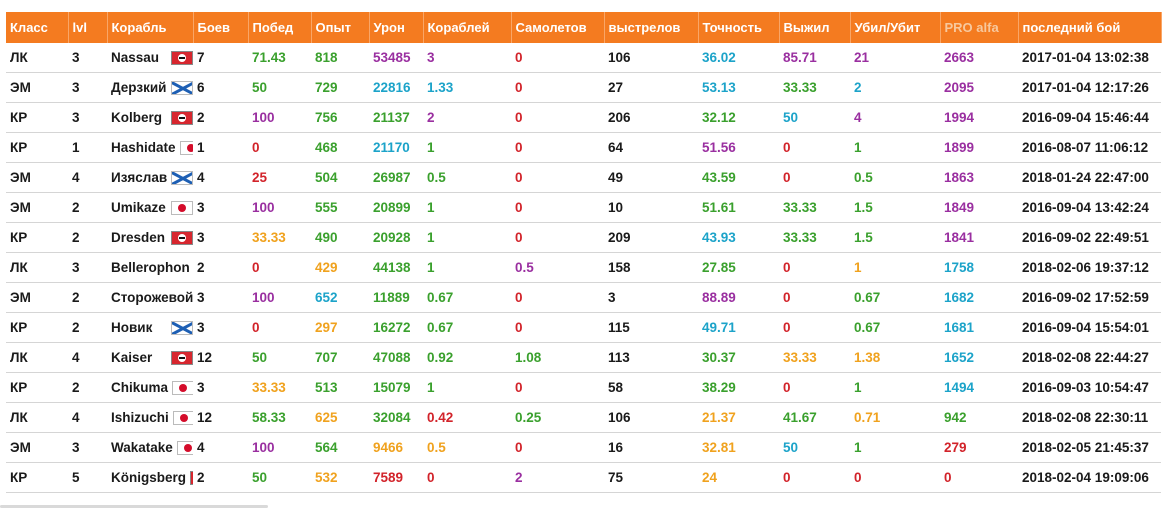 Image resolution: width=1173 pixels, height=509 pixels. Describe the element at coordinates (150, 267) in the screenshot. I see `ship-cell: Bellerophon` at that location.